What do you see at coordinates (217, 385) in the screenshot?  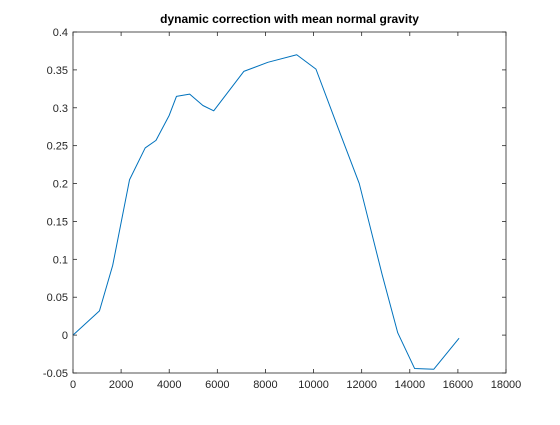 I see `x-tick-label: 6000` at bounding box center [217, 385].